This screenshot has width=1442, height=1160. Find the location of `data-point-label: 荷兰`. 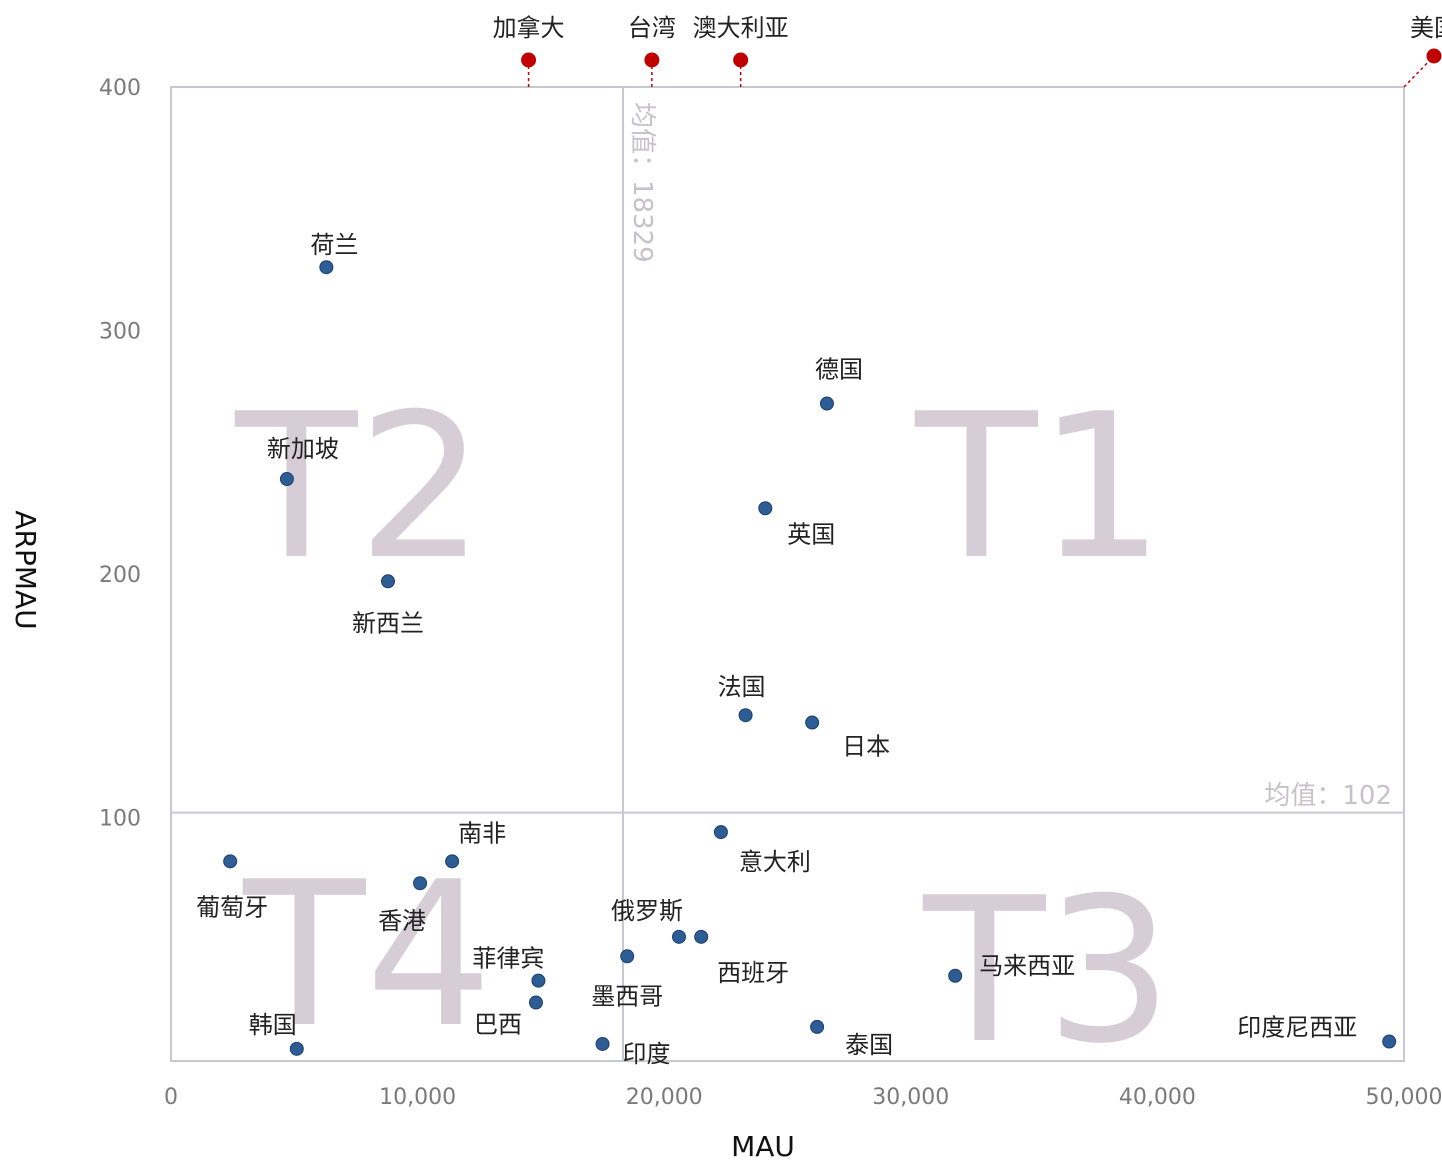

data-point-label: 荷兰 is located at coordinates (334, 245).